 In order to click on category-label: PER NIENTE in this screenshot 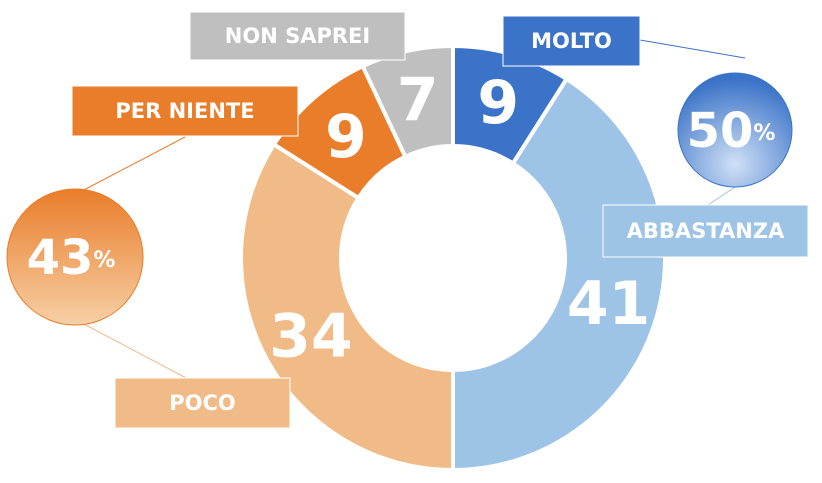, I will do `click(184, 111)`.